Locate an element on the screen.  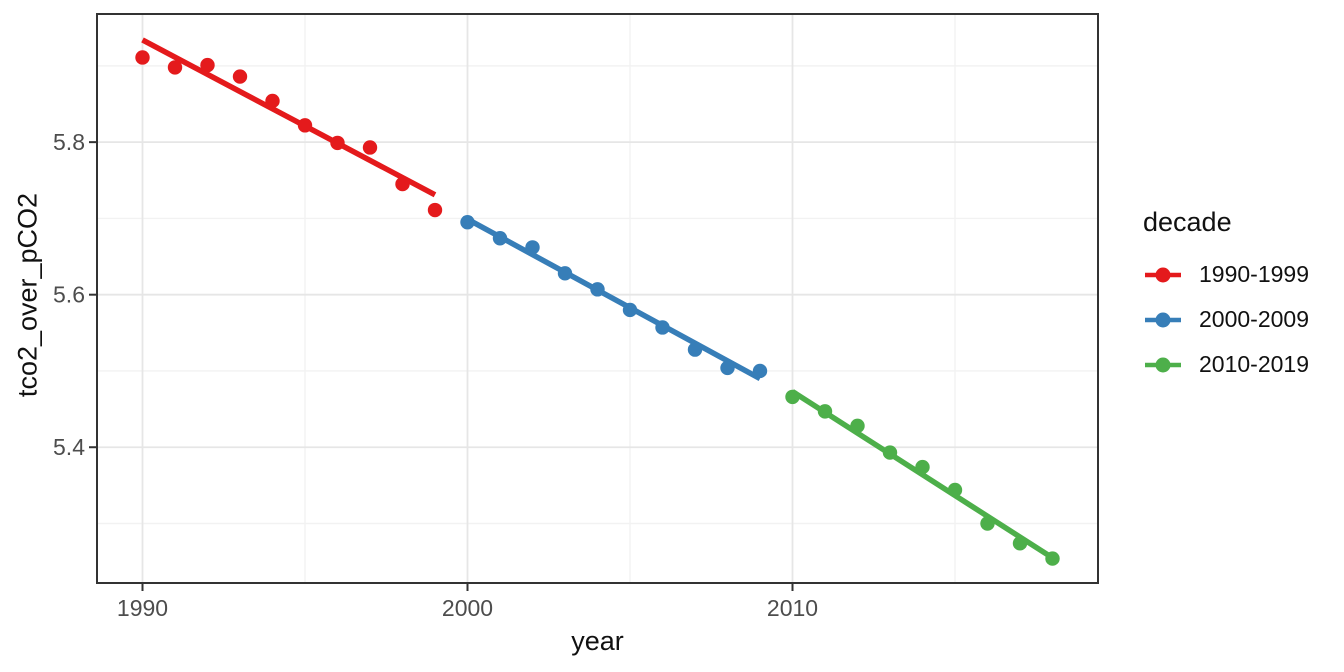
trend-line-2010-2019 is located at coordinates (922, 475).